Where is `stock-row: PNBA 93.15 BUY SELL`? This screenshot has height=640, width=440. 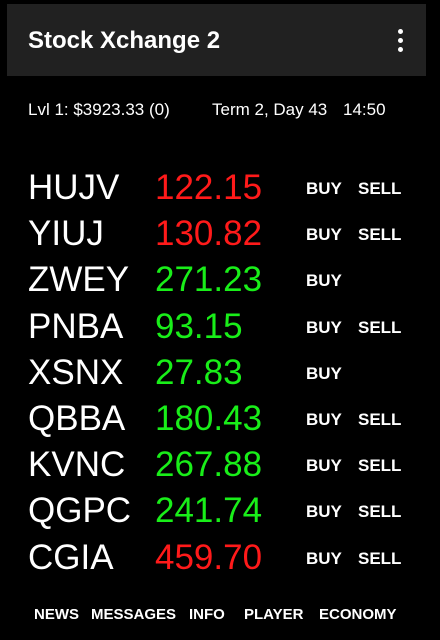
stock-row: PNBA 93.15 BUY SELL is located at coordinates (216, 330).